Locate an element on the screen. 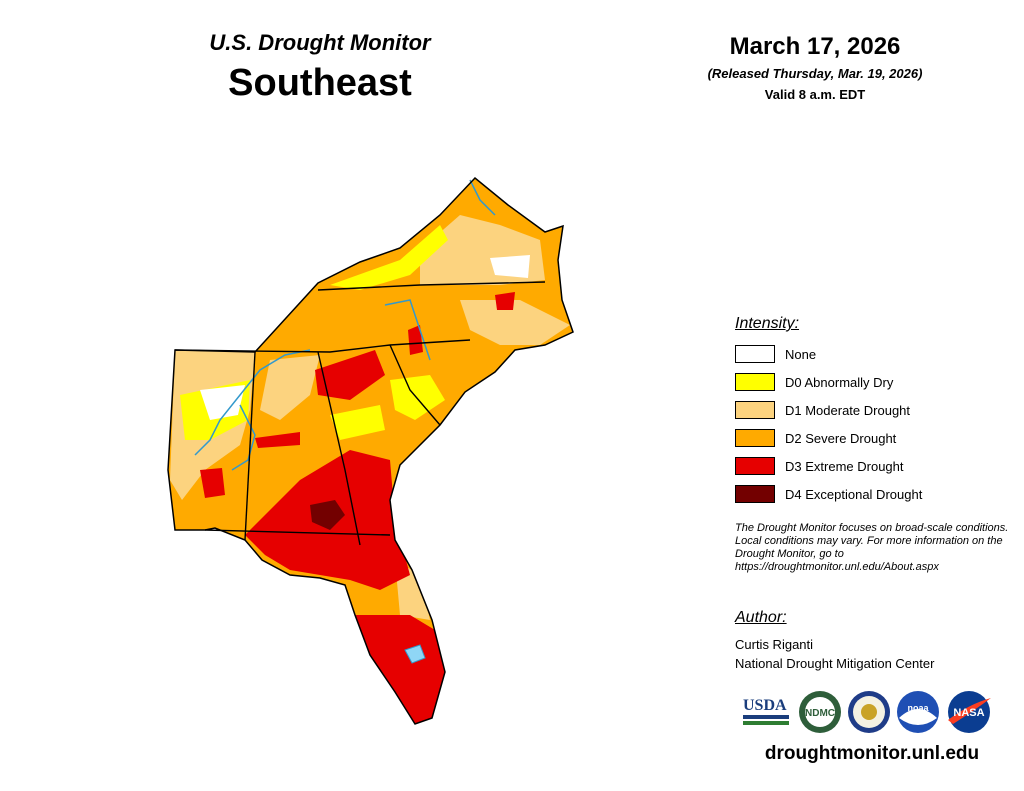 The height and width of the screenshot is (791, 1024). legend-item-d2: D2 Severe Drought is located at coordinates (815, 438).